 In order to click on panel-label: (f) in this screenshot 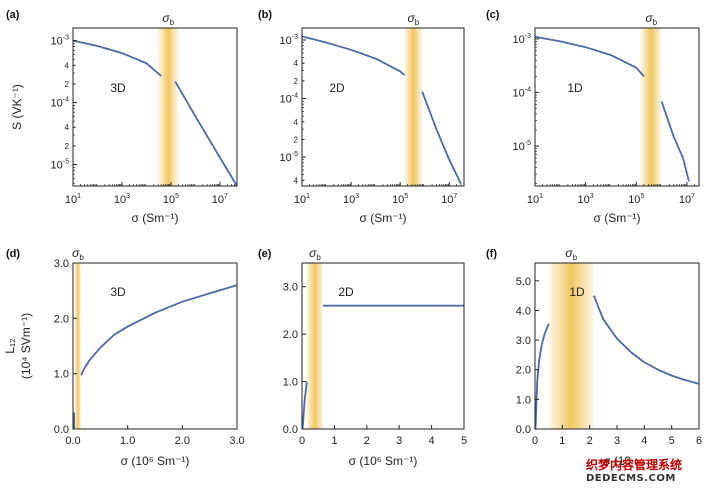, I will do `click(491, 254)`.